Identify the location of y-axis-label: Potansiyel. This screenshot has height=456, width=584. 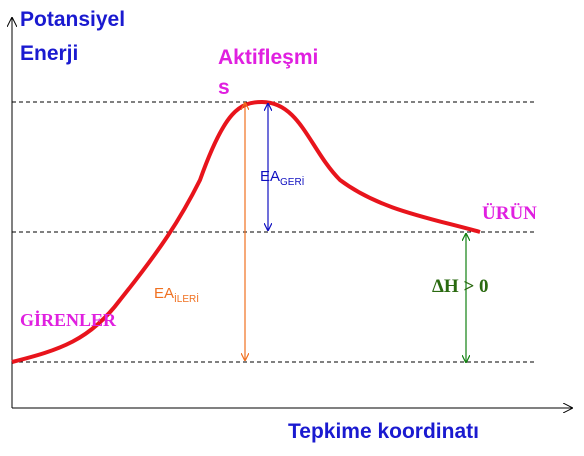
(72, 19).